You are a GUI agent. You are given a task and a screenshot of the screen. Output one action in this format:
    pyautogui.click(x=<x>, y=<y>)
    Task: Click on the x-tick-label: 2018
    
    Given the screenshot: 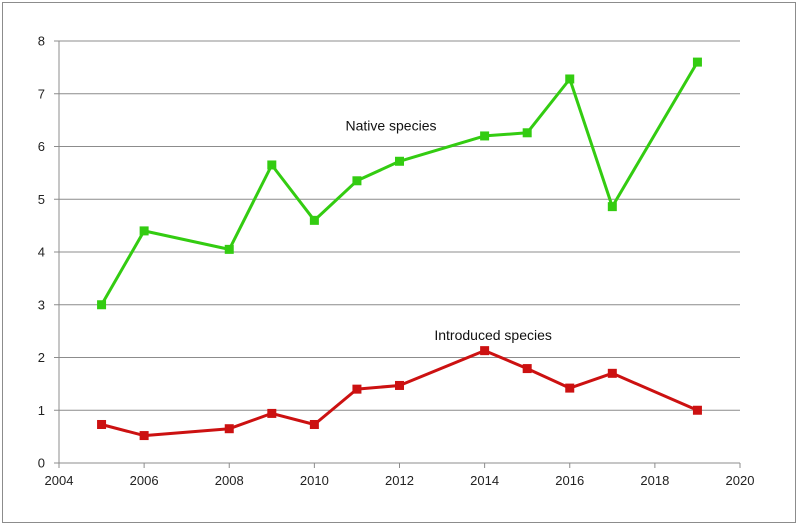 What is the action you would take?
    pyautogui.click(x=654, y=480)
    